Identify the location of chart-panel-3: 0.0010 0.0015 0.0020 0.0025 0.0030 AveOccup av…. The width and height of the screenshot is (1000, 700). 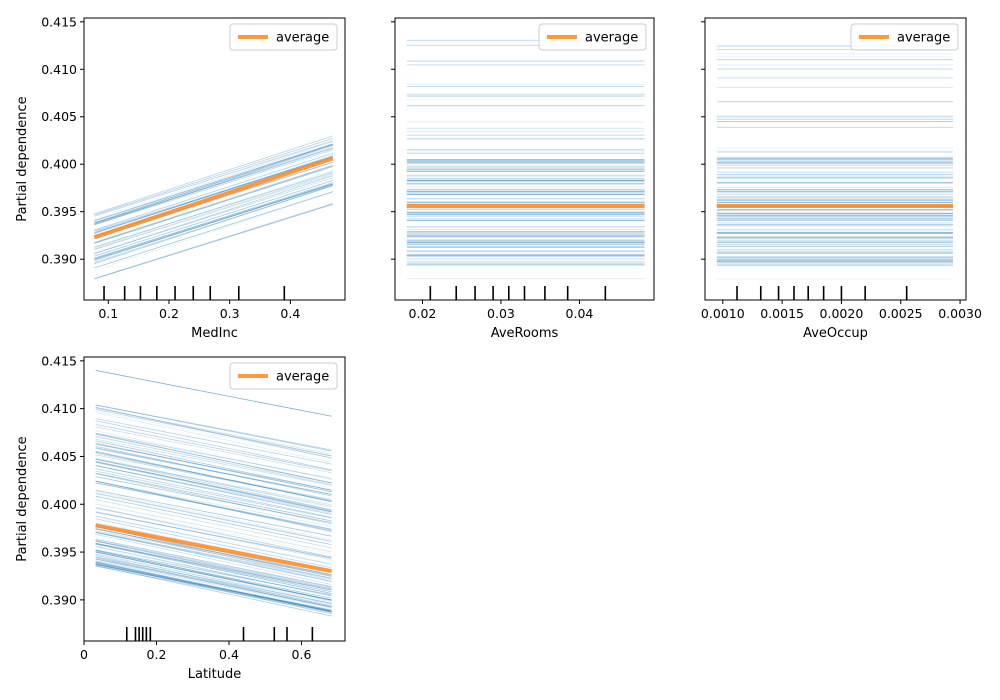
(841, 179).